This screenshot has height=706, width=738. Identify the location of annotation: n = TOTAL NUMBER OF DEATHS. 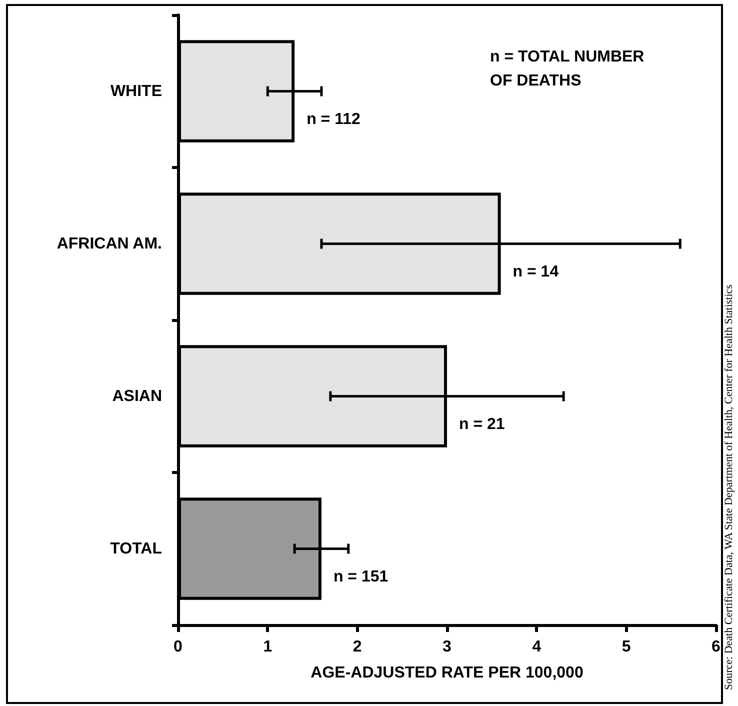
(569, 69).